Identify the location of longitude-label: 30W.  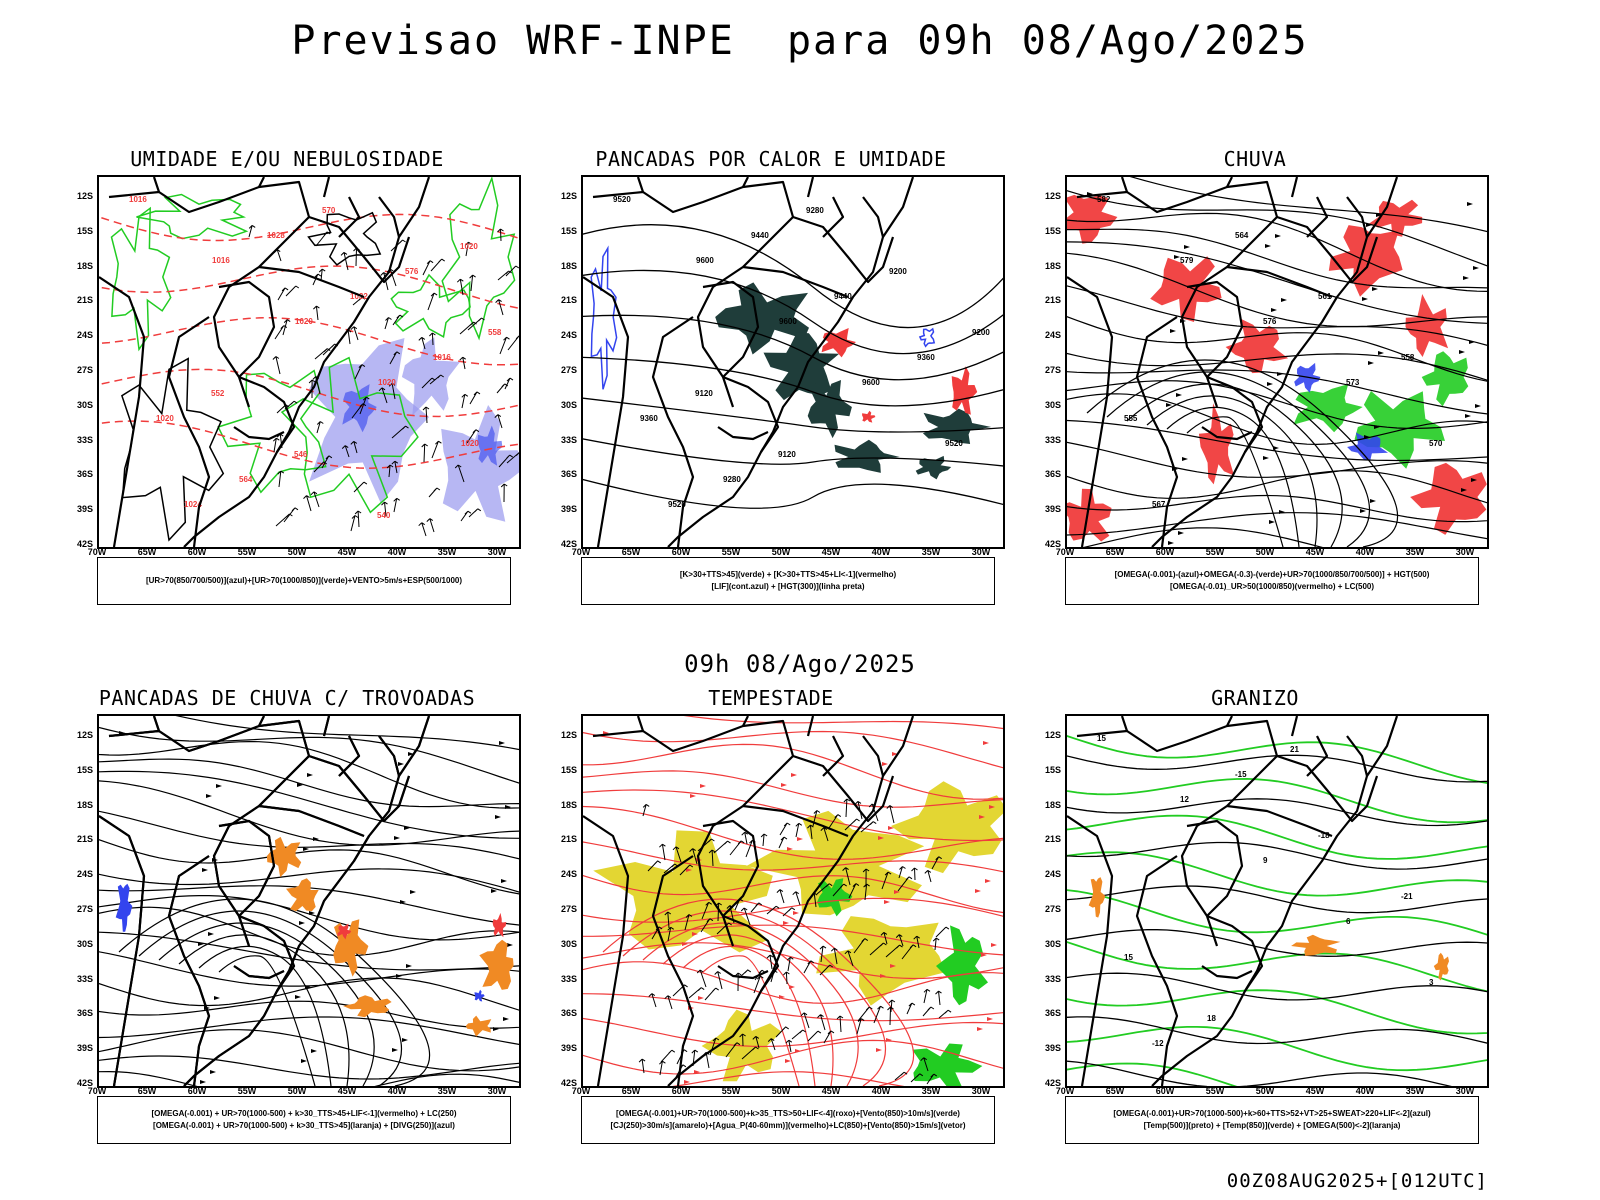
(981, 552).